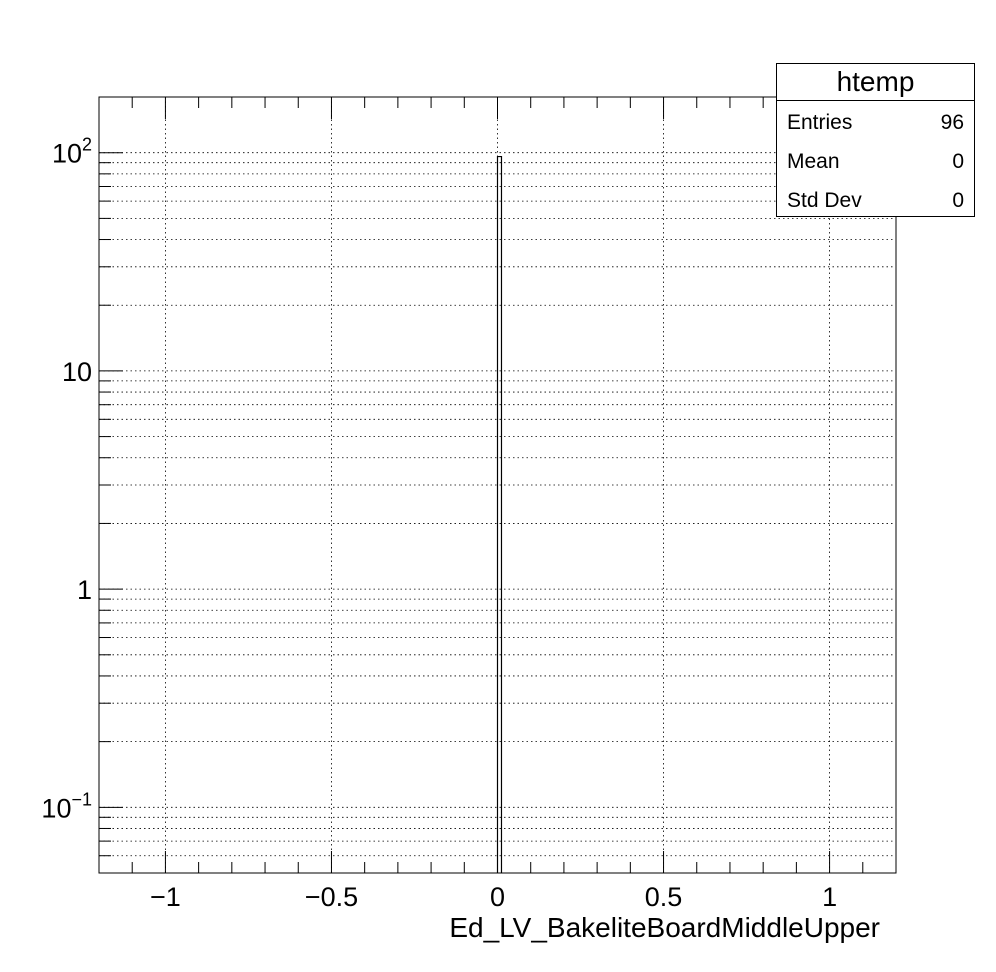  What do you see at coordinates (664, 897) in the screenshot?
I see `x-tick-label: 0.5` at bounding box center [664, 897].